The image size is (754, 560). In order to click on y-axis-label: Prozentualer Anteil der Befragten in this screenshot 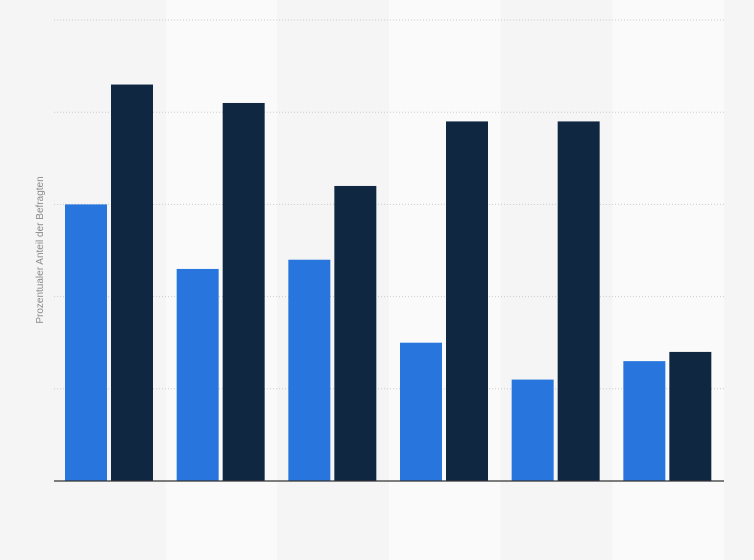, I will do `click(40, 249)`.